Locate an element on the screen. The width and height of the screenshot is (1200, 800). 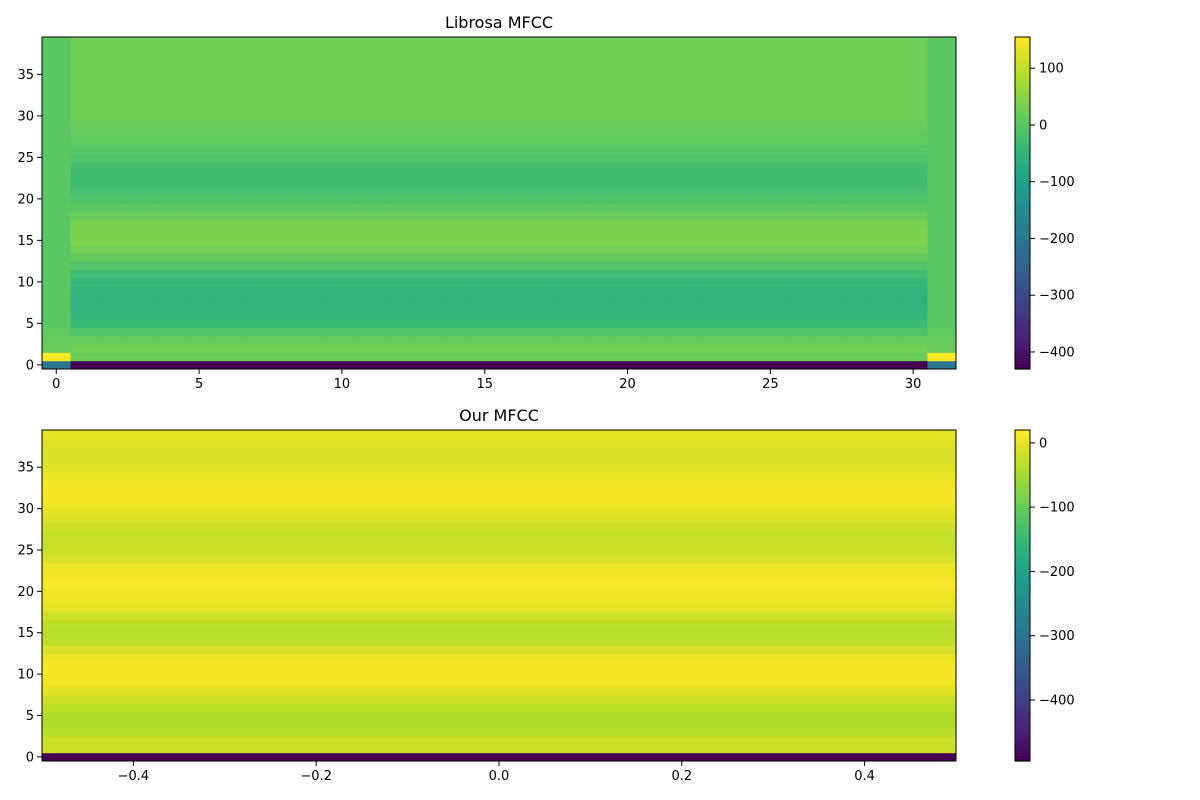
y-tick-label: 20 is located at coordinates (25, 199).